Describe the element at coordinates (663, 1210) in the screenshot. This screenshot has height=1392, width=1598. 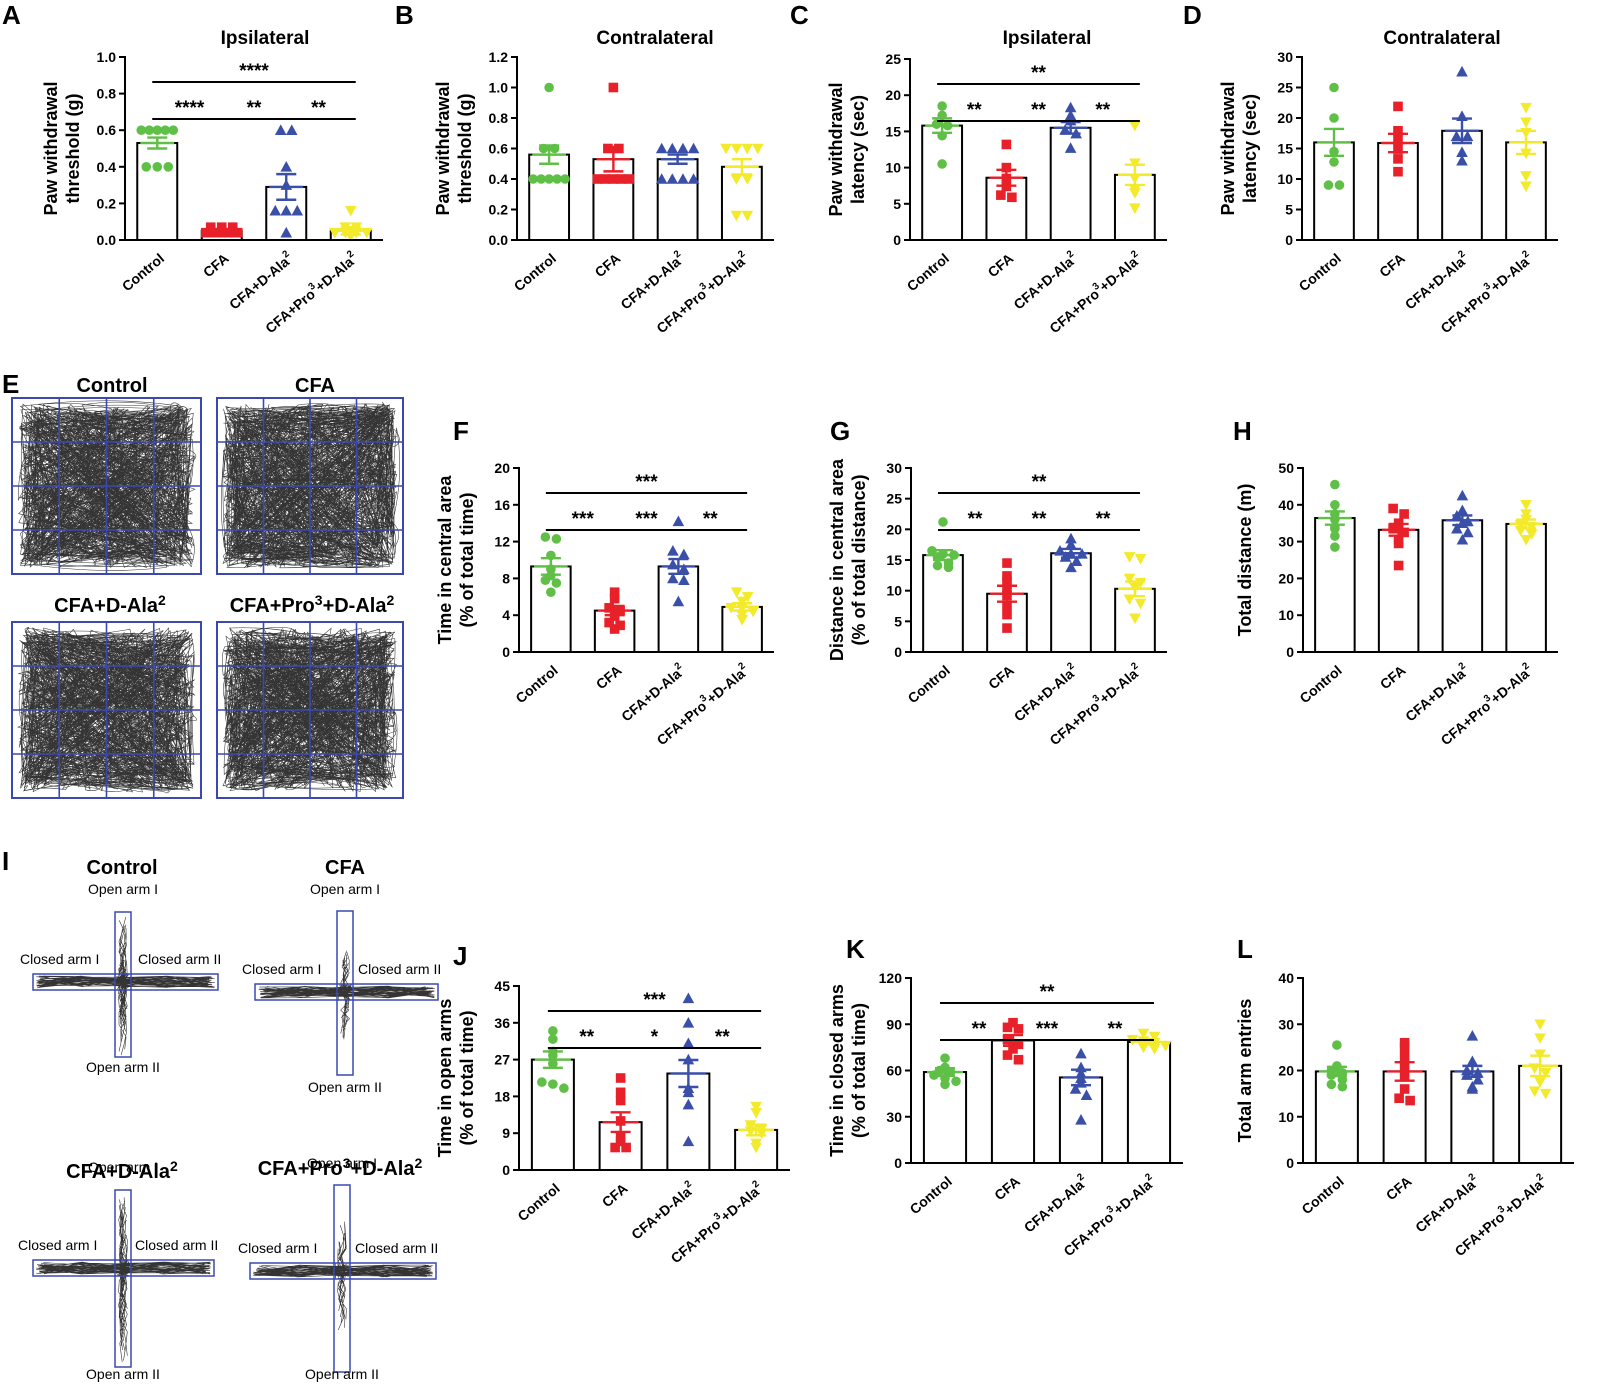
I see `x-category-label: CFA+D-Ala2` at that location.